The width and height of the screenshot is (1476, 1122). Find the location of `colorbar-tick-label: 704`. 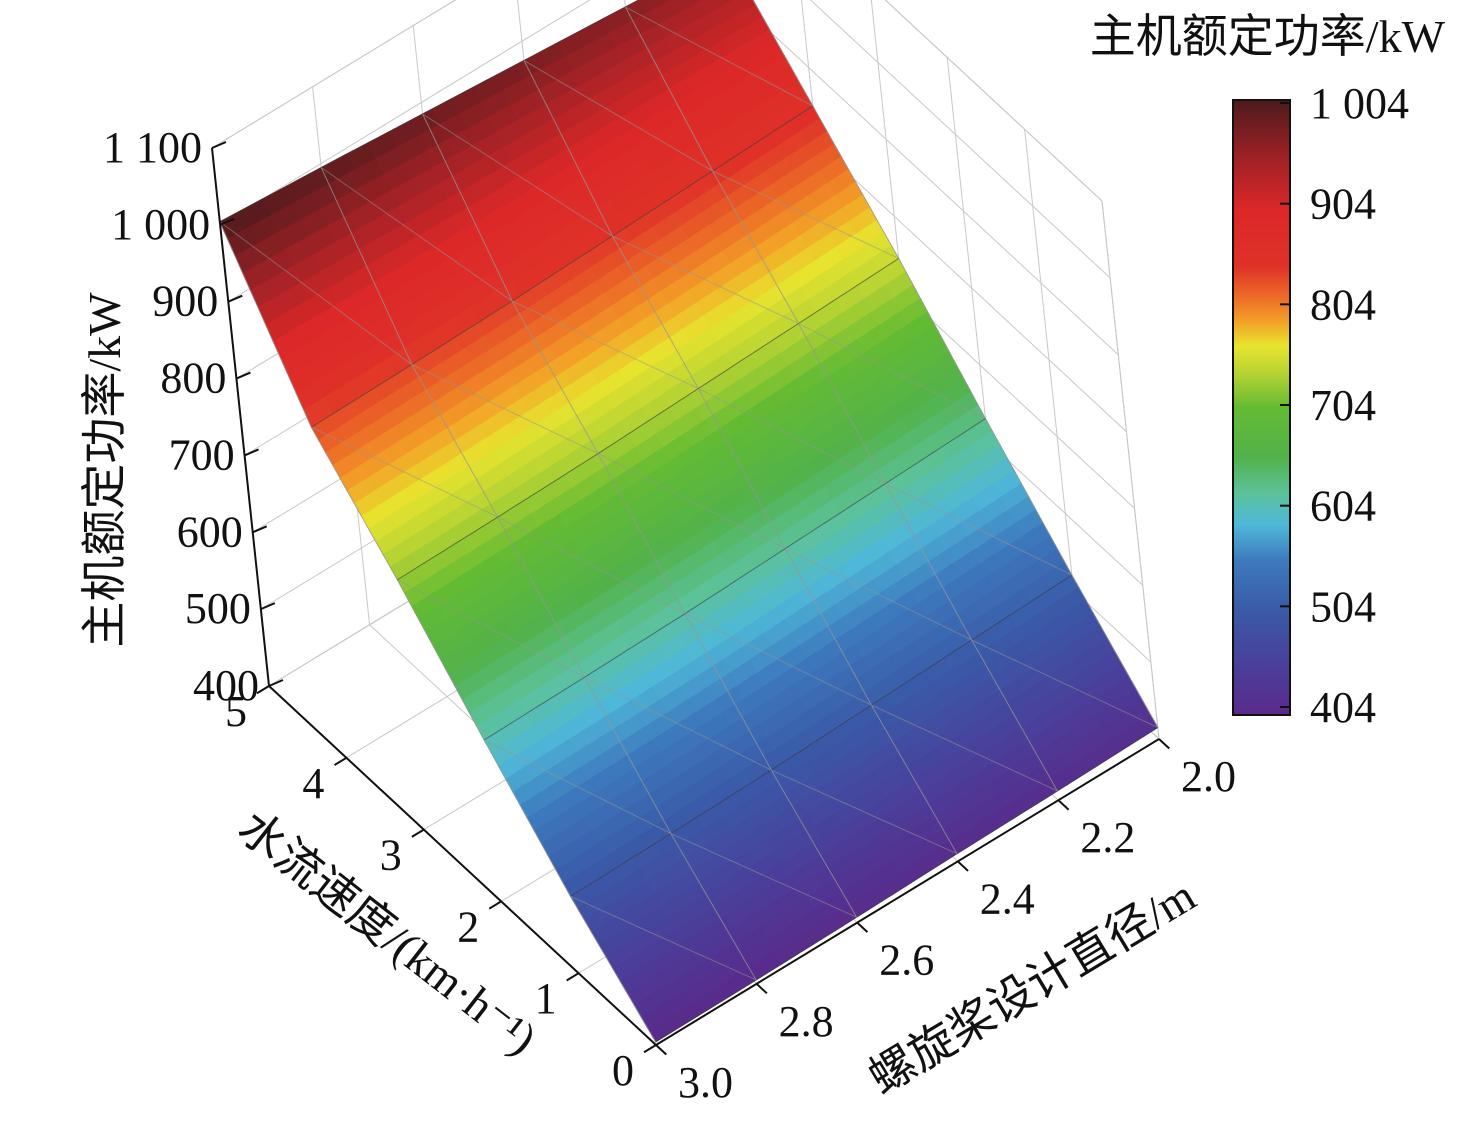

colorbar-tick-label: 704 is located at coordinates (1343, 405).